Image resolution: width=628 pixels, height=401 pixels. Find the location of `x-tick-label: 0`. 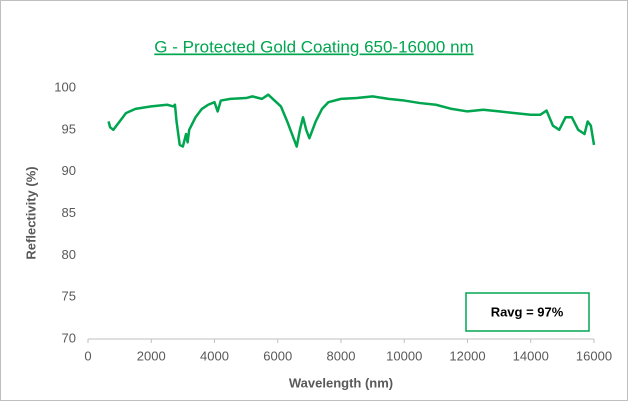

x-tick-label: 0 is located at coordinates (87, 355).